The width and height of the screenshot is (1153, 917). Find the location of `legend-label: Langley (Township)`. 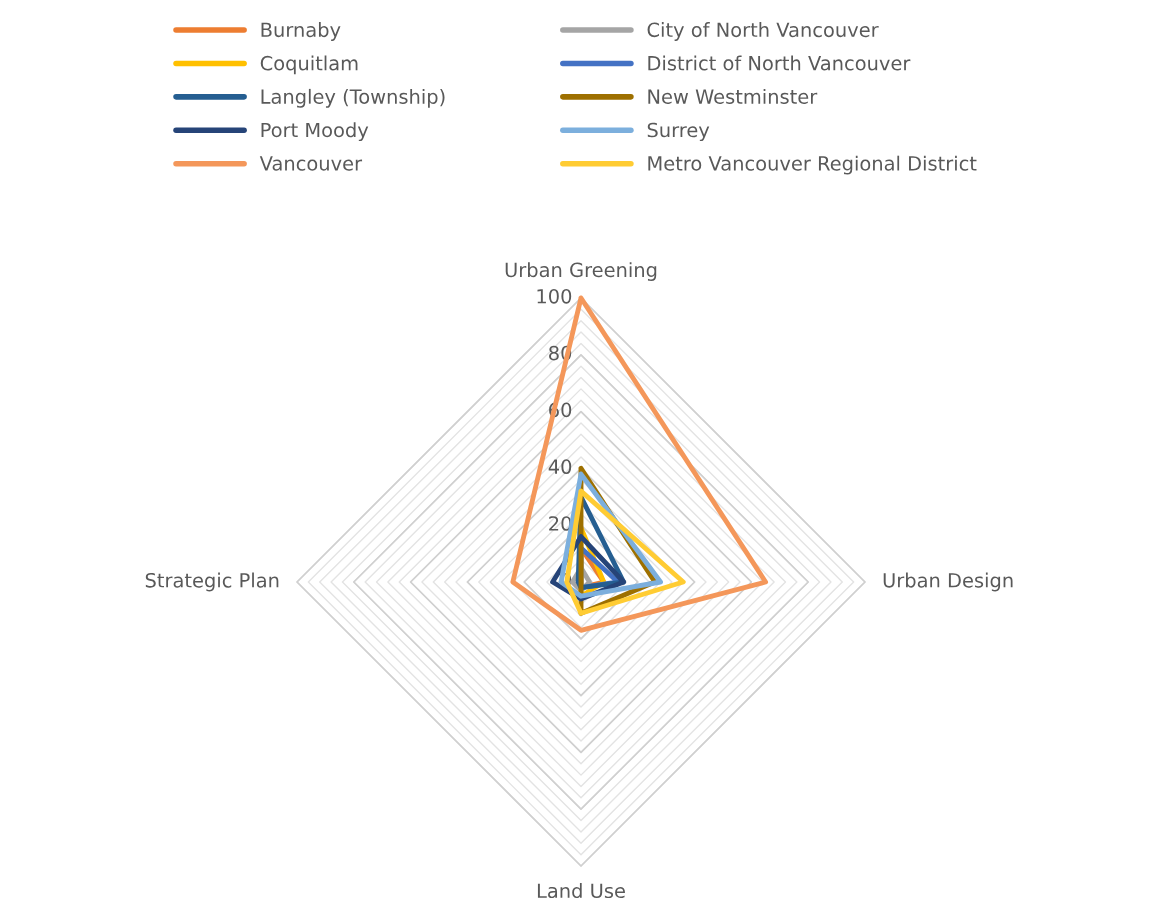

legend-label: Langley (Township) is located at coordinates (353, 98).